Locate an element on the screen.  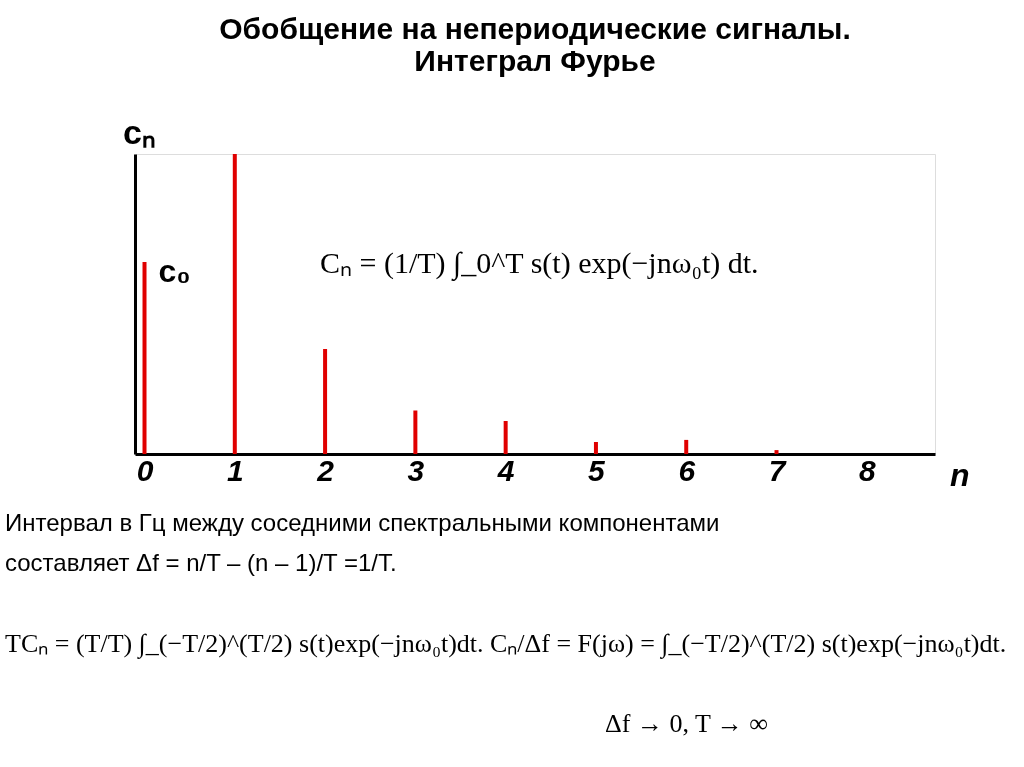
x-tick-label: 5 is located at coordinates (597, 470).